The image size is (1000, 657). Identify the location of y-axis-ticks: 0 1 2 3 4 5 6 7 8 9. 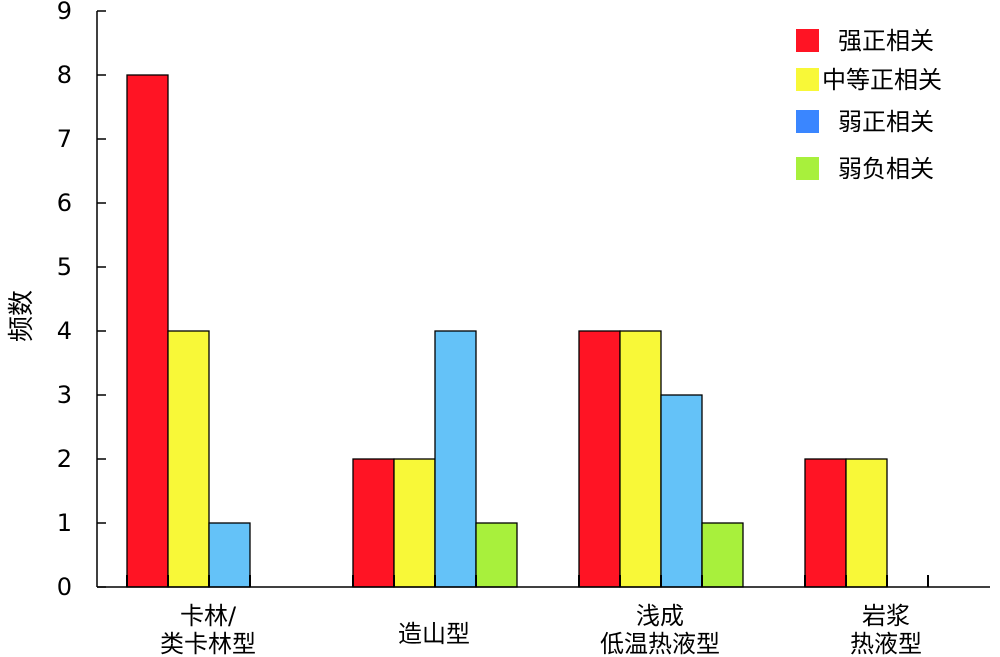
(81, 300).